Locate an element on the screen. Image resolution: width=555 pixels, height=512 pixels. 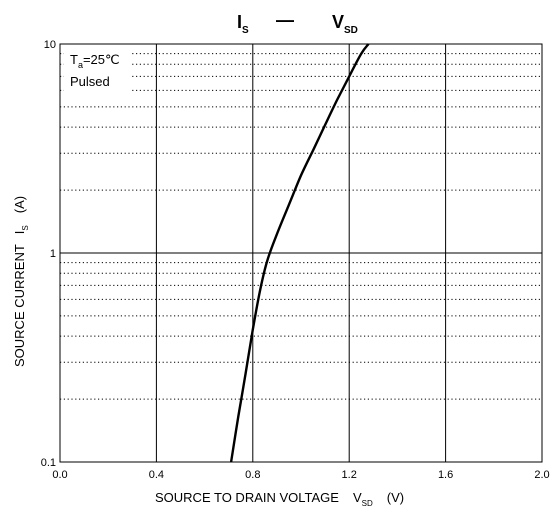
x-tick-label: 0.4 is located at coordinates (156, 475).